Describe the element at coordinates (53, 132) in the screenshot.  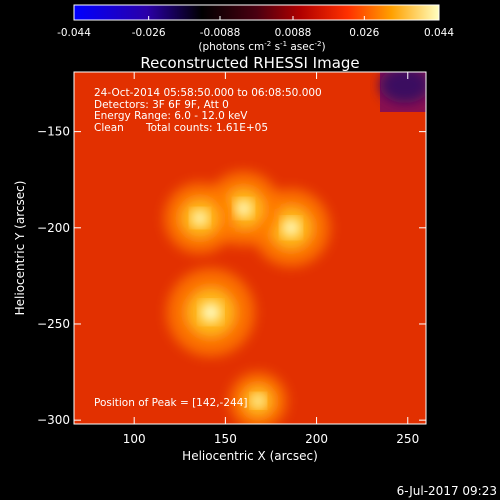
I see `y-tick-label: −150` at that location.